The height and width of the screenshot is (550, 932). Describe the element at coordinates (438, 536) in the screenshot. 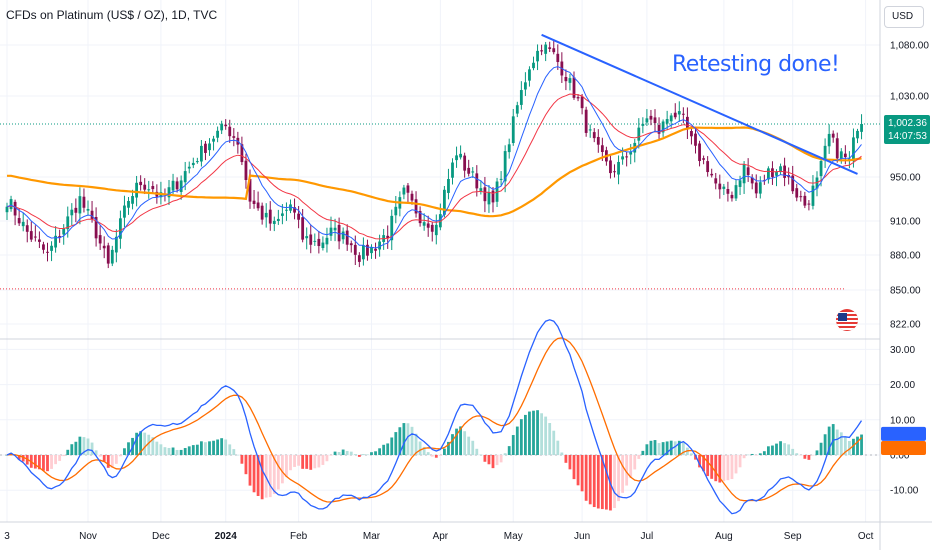

I see `time-axis: 3 Nov Dec 2024 Feb Mar Apr May Jun Jul Aug Sep Oct` at that location.